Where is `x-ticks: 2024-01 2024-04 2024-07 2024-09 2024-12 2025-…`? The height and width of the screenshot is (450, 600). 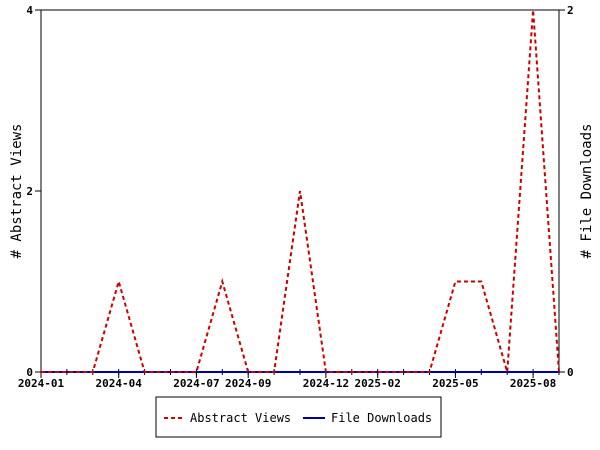 x-ticks: 2024-01 2024-04 2024-07 2024-09 2024-12 2025-… is located at coordinates (287, 381).